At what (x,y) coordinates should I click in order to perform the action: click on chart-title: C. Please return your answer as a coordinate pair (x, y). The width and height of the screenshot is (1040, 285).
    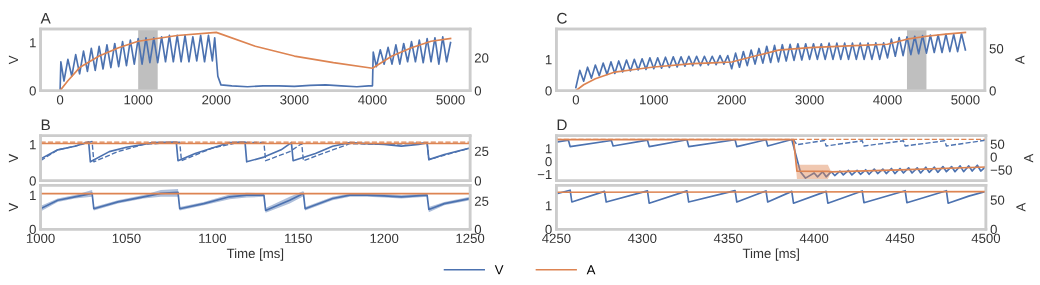
    Looking at the image, I should click on (562, 18).